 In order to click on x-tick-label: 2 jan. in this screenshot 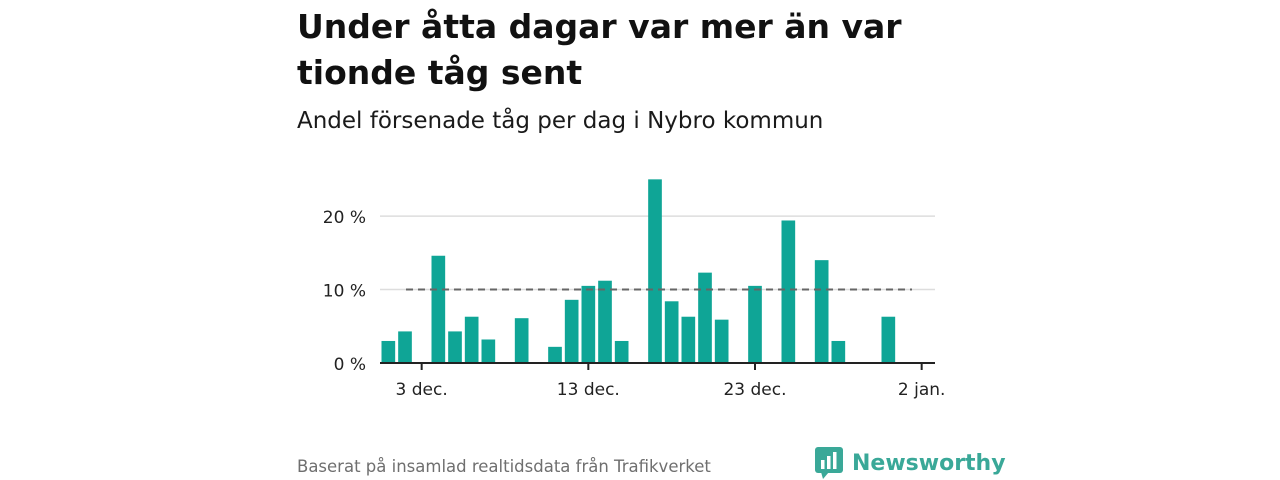, I will do `click(922, 390)`.